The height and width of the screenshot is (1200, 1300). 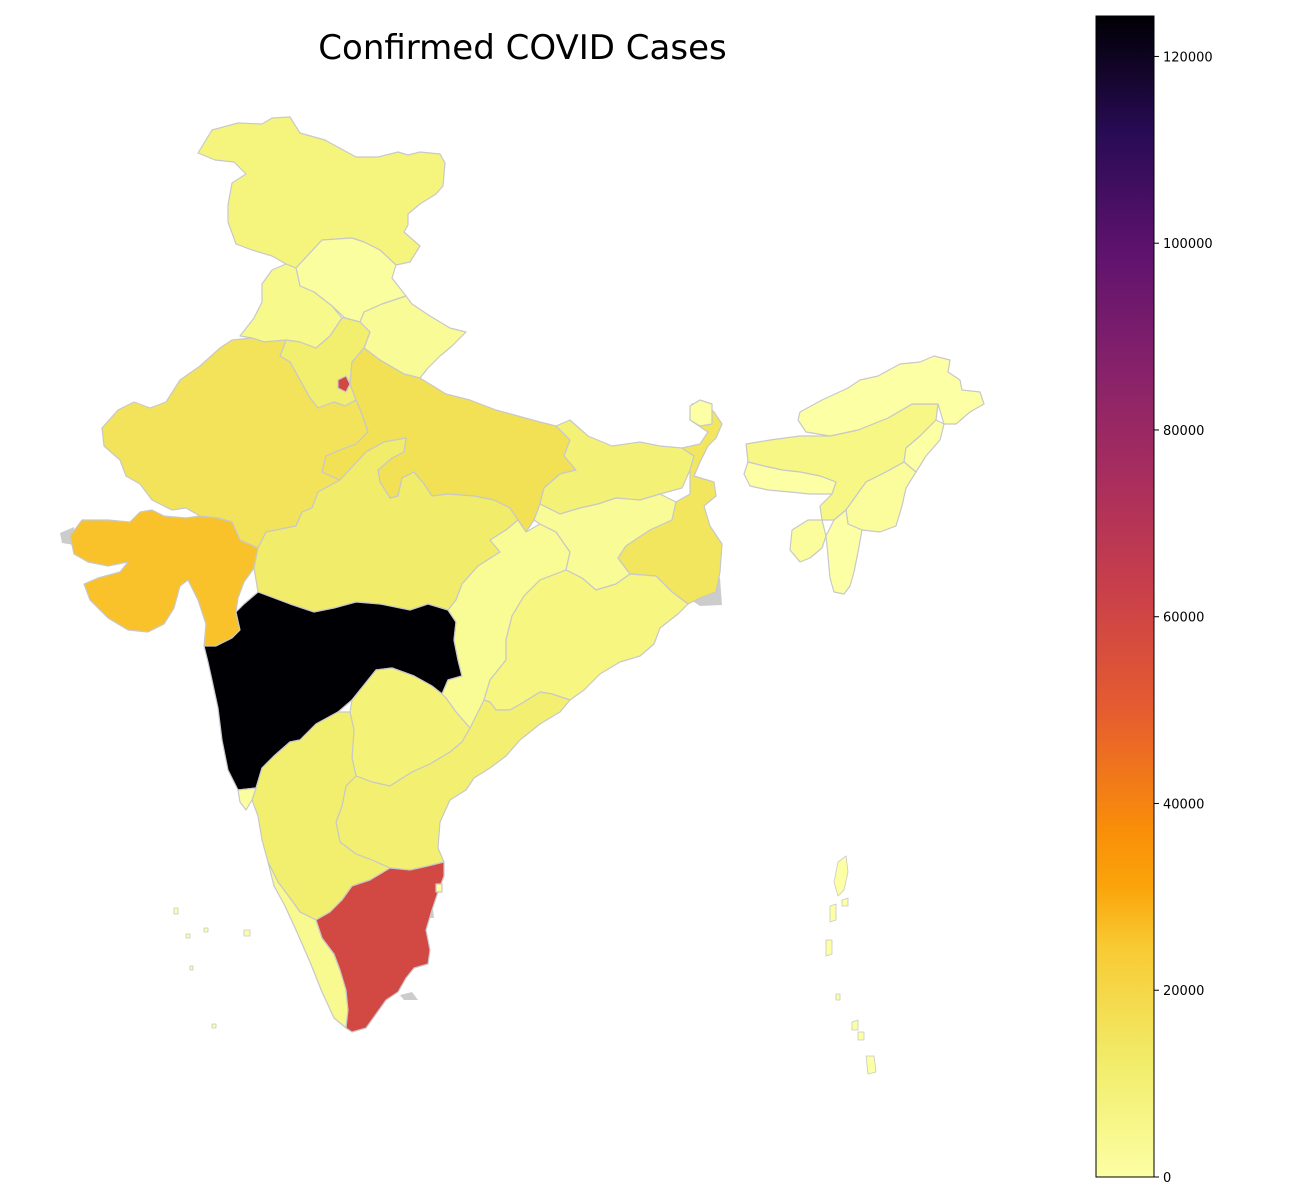 What do you see at coordinates (247, 799) in the screenshot?
I see `region-goa` at bounding box center [247, 799].